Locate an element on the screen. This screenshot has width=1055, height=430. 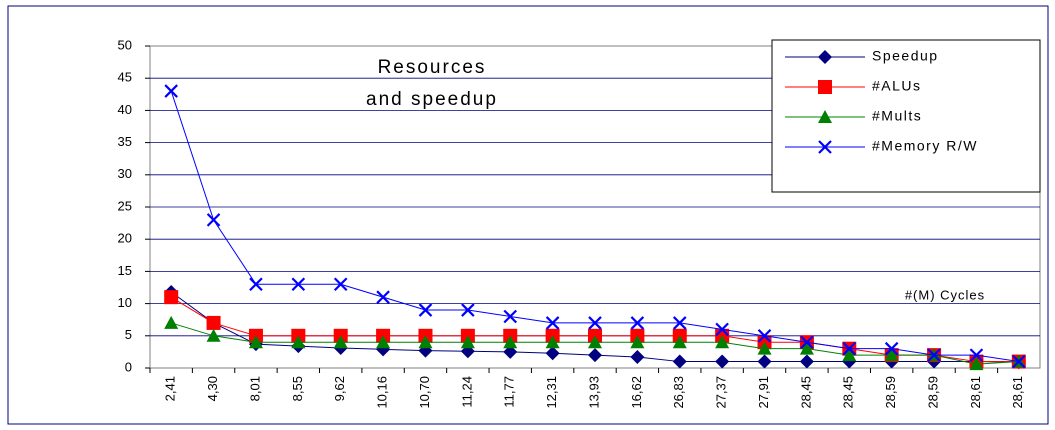
x-tick-label: 26,83 is located at coordinates (678, 392).